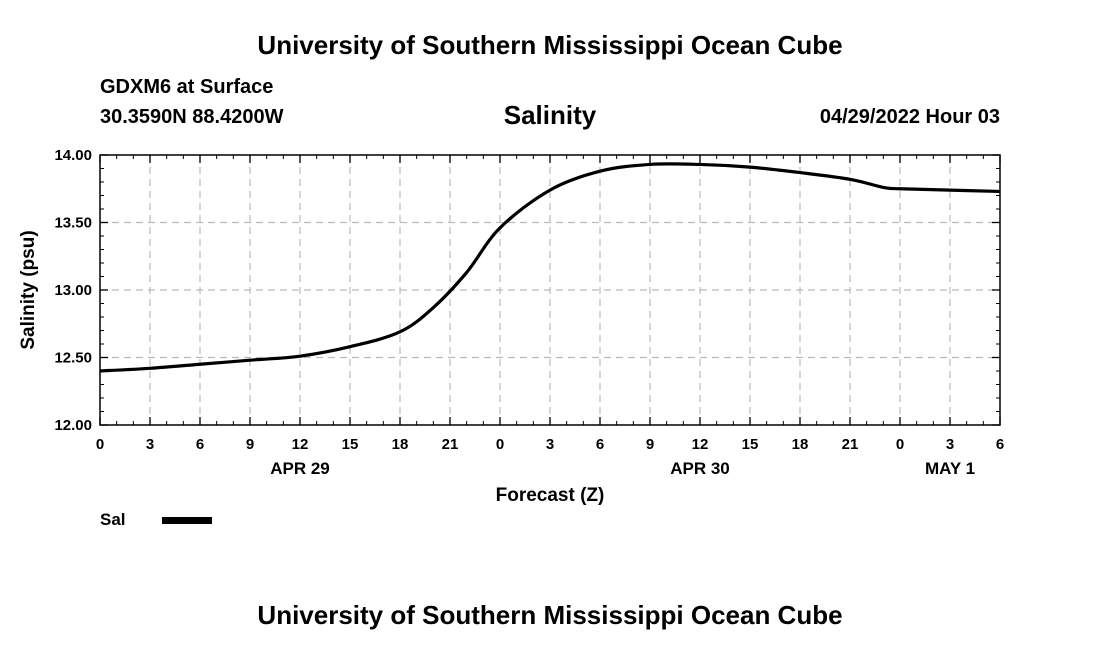 Image resolution: width=1100 pixels, height=650 pixels. What do you see at coordinates (73, 155) in the screenshot?
I see `y-tick-label: 14.00` at bounding box center [73, 155].